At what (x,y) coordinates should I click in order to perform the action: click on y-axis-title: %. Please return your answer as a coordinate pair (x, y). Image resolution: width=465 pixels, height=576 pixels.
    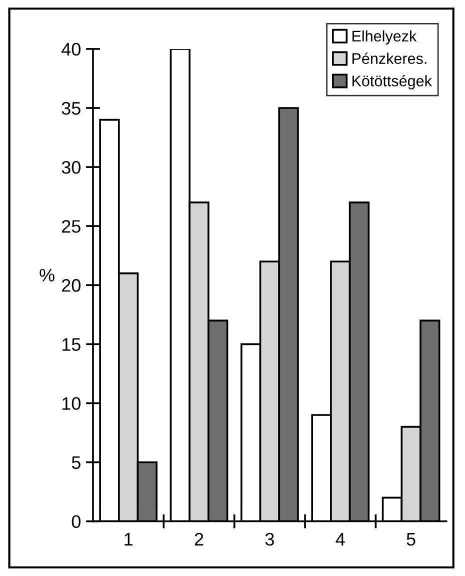
    Looking at the image, I should click on (47, 275).